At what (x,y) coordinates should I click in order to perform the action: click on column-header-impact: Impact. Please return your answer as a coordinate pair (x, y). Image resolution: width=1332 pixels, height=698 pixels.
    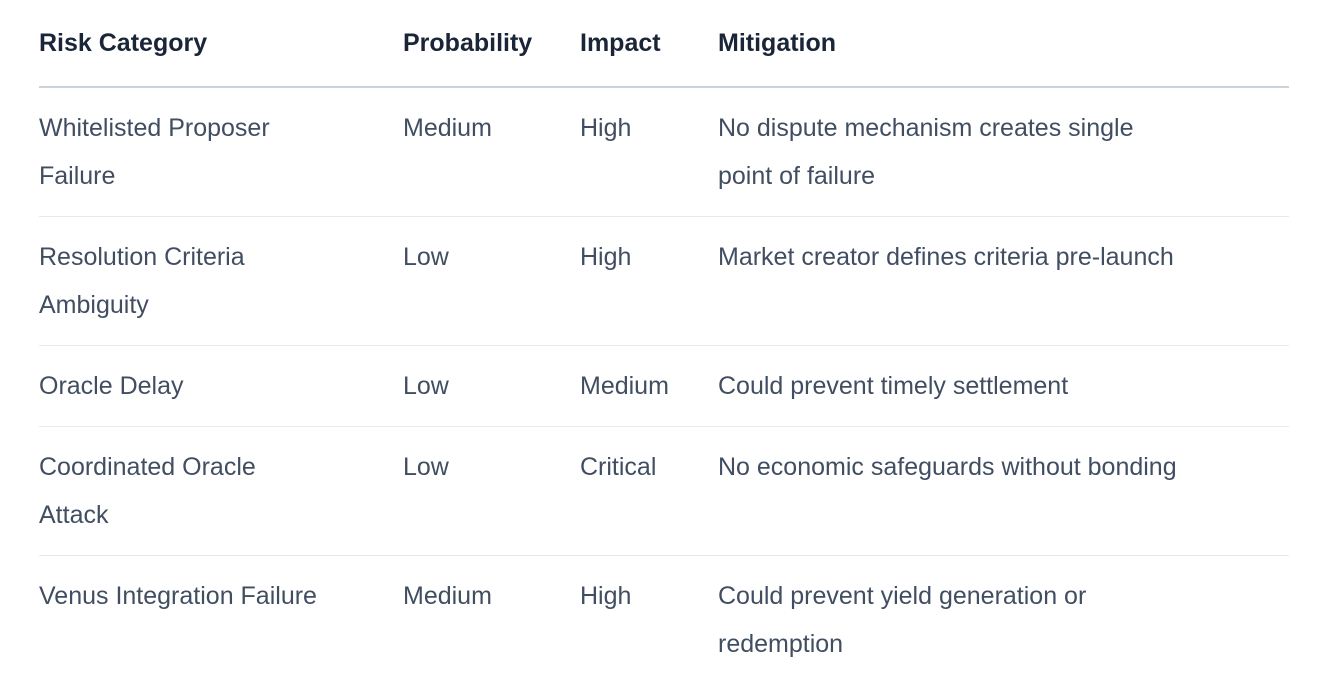
    Looking at the image, I should click on (649, 44).